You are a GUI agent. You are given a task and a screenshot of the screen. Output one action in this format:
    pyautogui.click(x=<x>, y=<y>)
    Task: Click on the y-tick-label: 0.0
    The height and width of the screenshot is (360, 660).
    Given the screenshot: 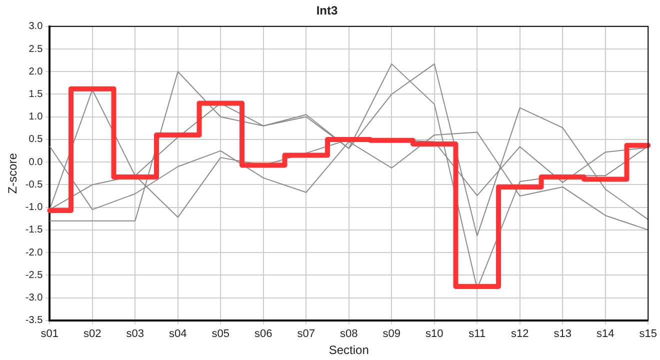 What is the action you would take?
    pyautogui.click(x=36, y=162)
    